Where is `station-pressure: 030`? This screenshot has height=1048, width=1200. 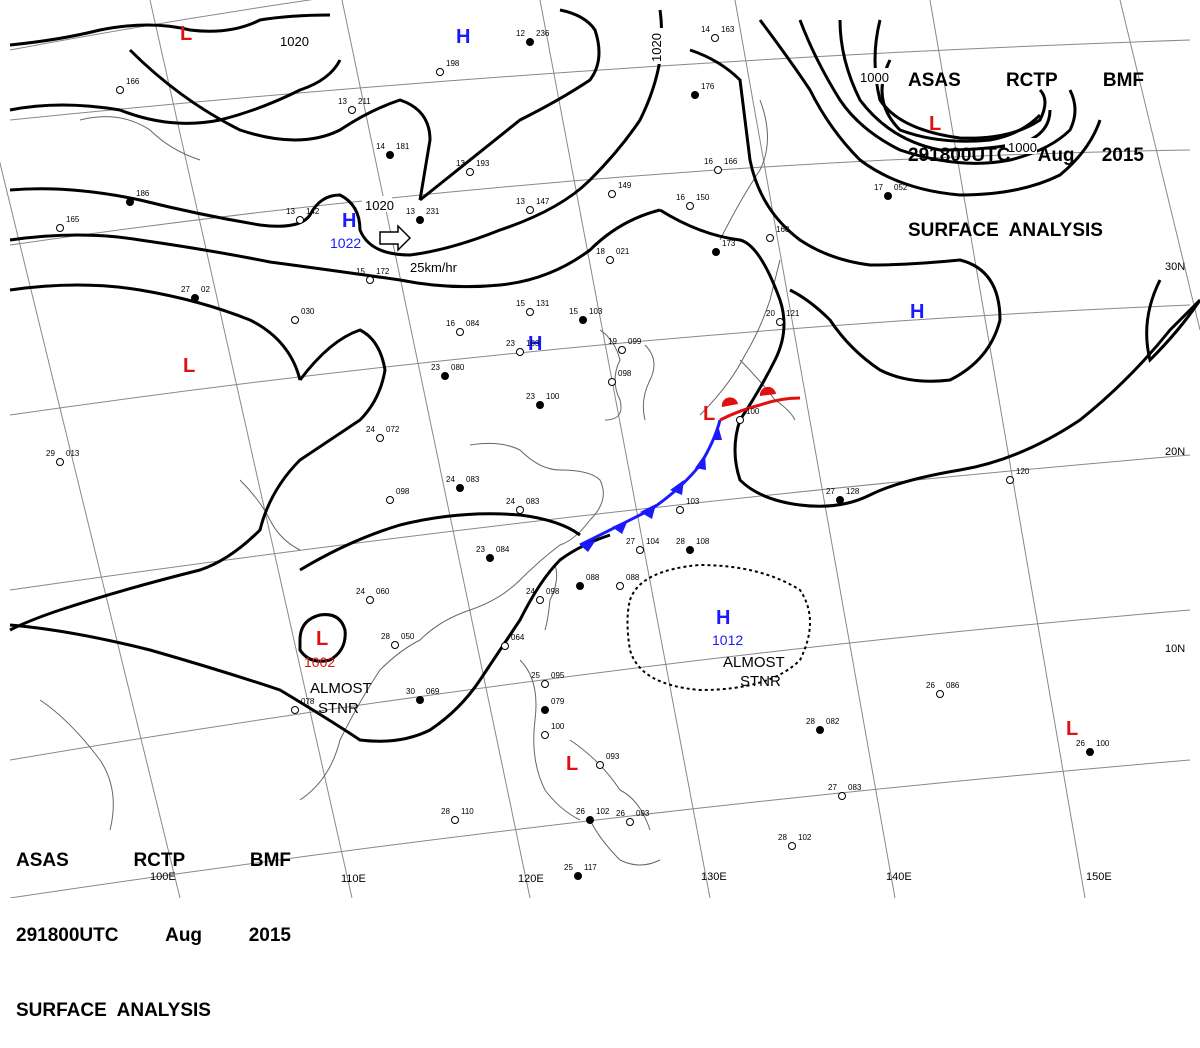
station-pressure: 030 is located at coordinates (308, 311).